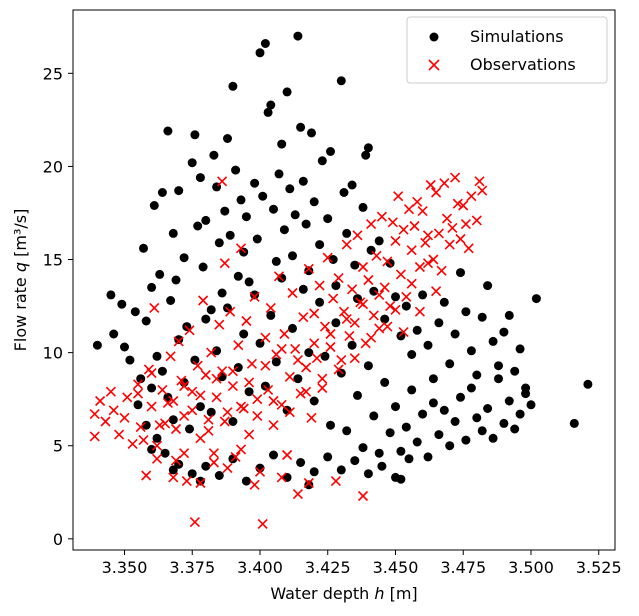 The width and height of the screenshot is (639, 616). I want to click on x-tick-label: 3.500, so click(531, 567).